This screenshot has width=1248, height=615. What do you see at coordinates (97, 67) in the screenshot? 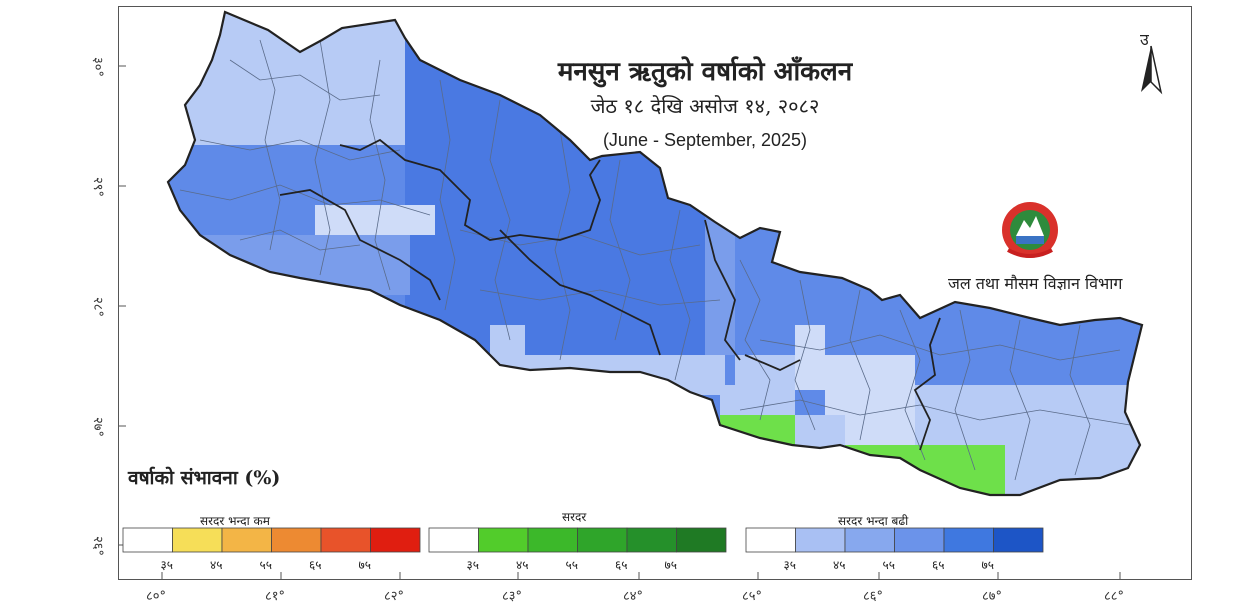
I see `lat-label-30: ३०°` at bounding box center [97, 67].